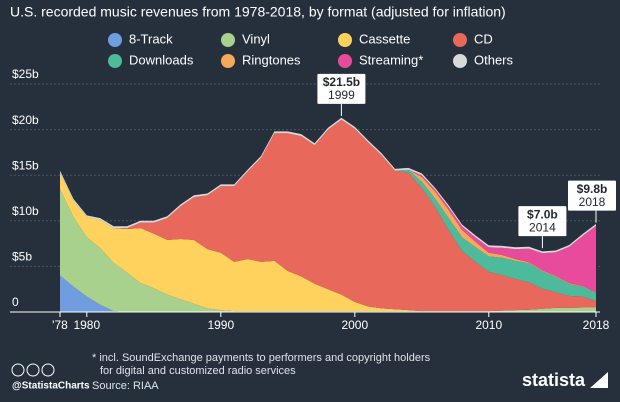 The height and width of the screenshot is (402, 620). Describe the element at coordinates (384, 38) in the screenshot. I see `legend-label: Cassette` at that location.